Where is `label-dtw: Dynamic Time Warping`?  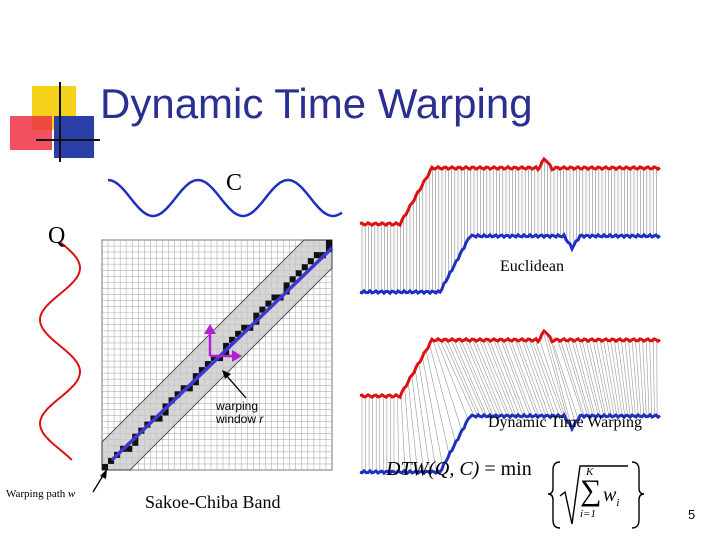
label-dtw: Dynamic Time Warping is located at coordinates (565, 422).